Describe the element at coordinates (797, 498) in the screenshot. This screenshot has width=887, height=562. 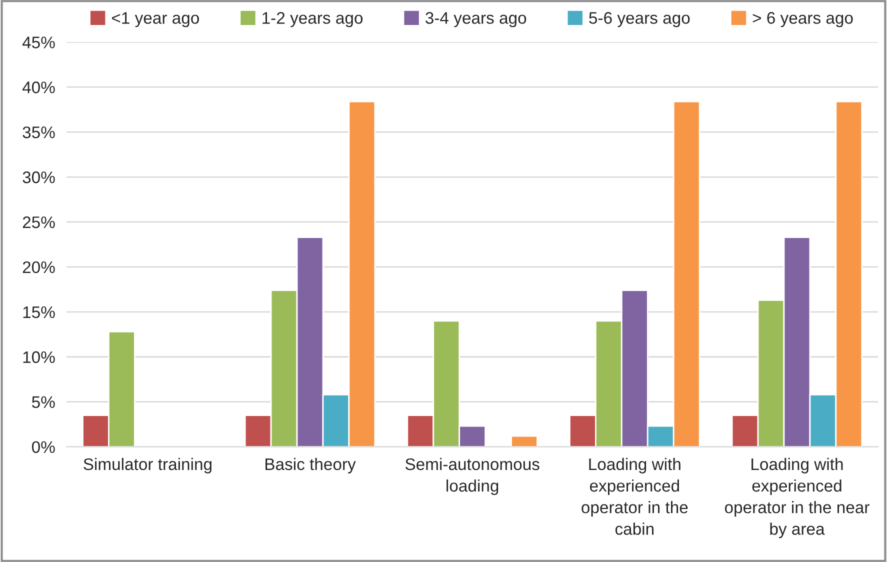
I see `x-tick-label: Loading with experienced operator in the near by area` at that location.